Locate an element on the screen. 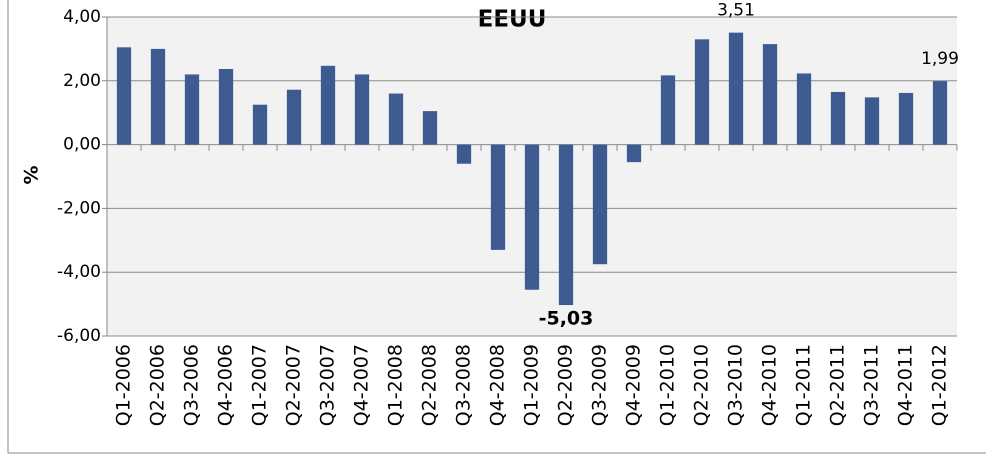  x-tick-label: Q1-2007 is located at coordinates (260, 385).